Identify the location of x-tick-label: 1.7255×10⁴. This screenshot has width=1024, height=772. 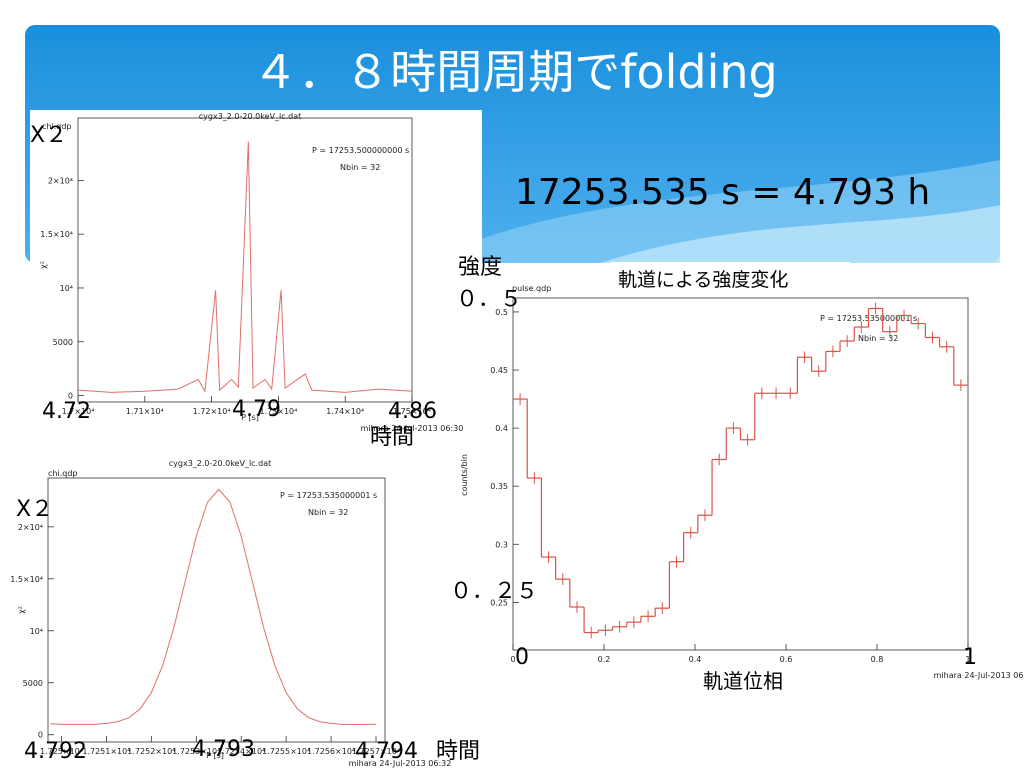
(286, 751).